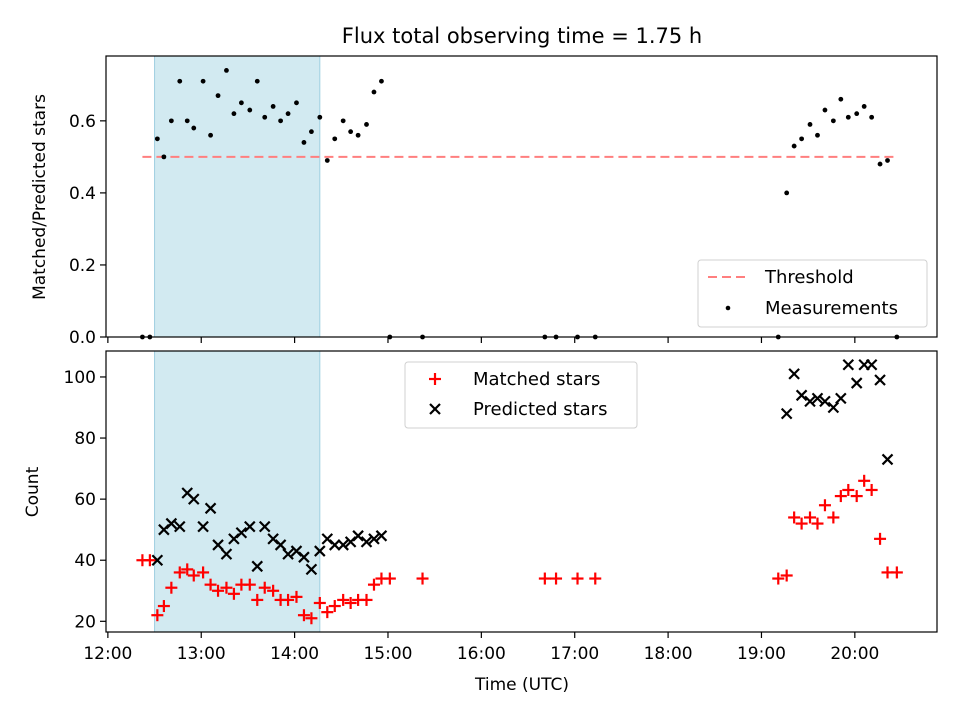 The image size is (960, 720). What do you see at coordinates (831, 308) in the screenshot?
I see `legend-measurements-label: Measurements` at bounding box center [831, 308].